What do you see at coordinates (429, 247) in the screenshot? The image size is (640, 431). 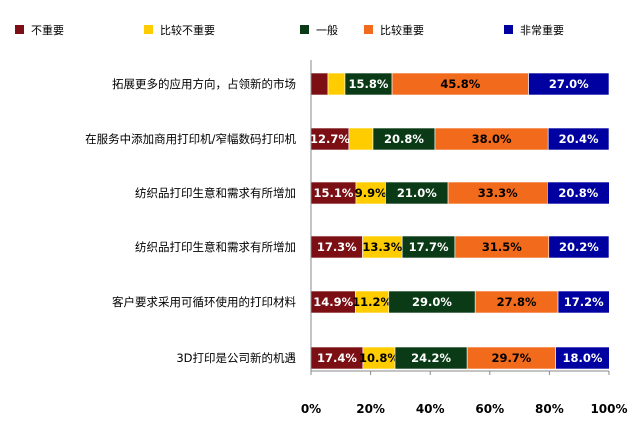 I see `data-label-3-2: 17.7%` at bounding box center [429, 247].